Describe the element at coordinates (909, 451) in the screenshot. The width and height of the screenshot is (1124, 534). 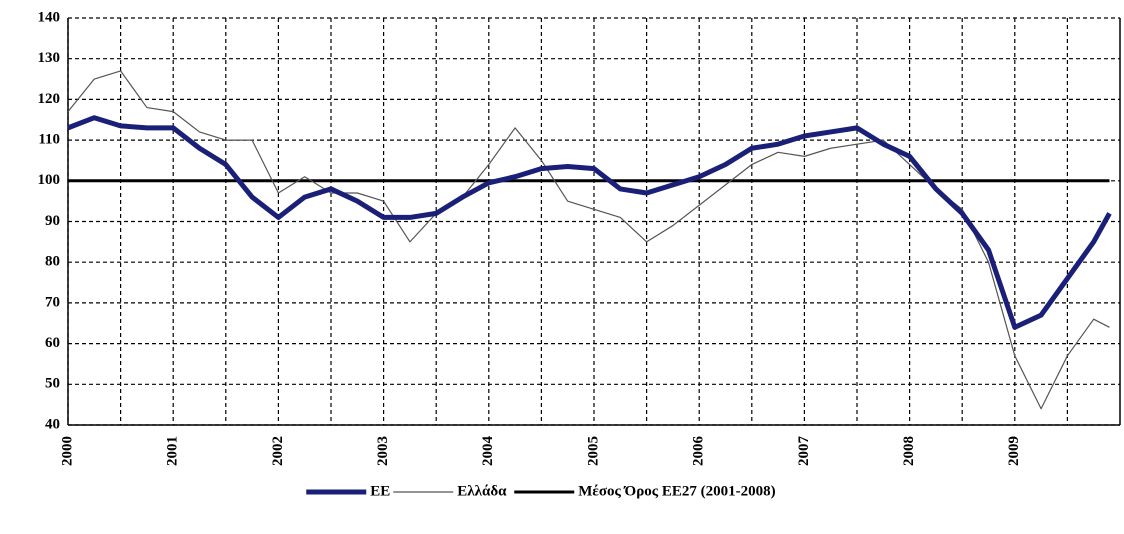
I see `x-tick-label: 2008` at that location.